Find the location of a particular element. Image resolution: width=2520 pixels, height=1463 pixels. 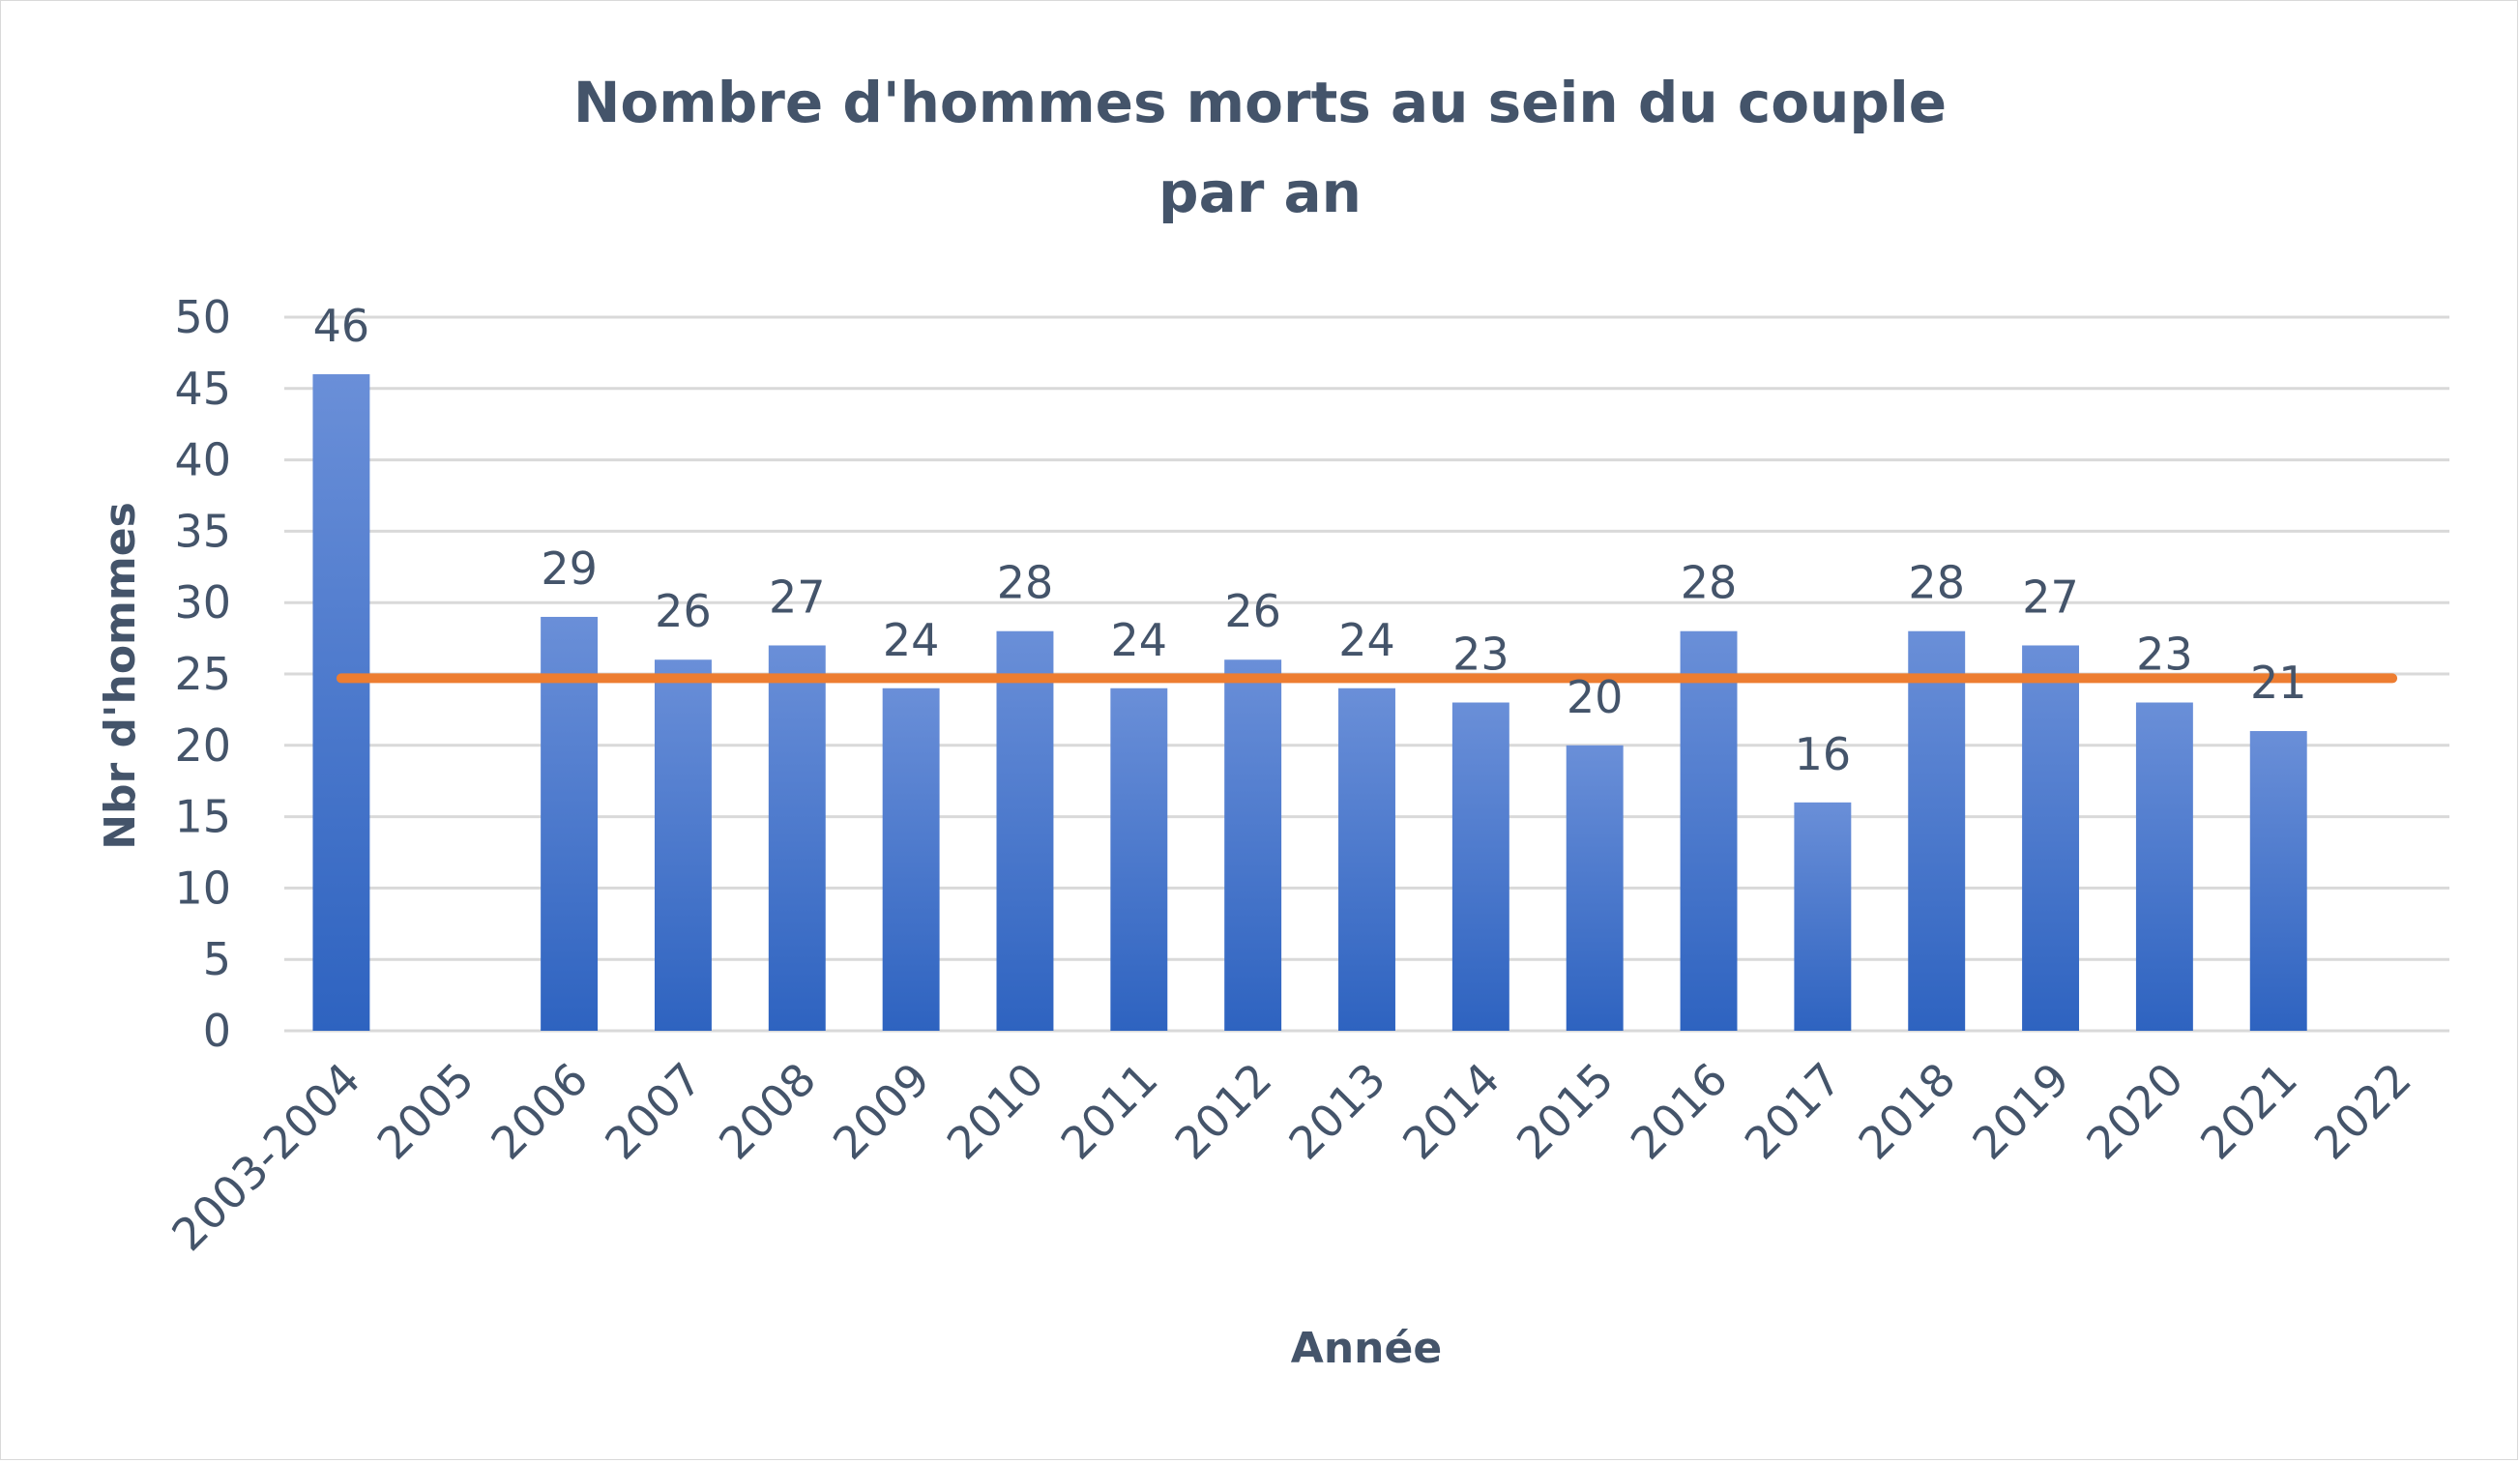

x-tick-label: 2019 is located at coordinates (2021, 1111).